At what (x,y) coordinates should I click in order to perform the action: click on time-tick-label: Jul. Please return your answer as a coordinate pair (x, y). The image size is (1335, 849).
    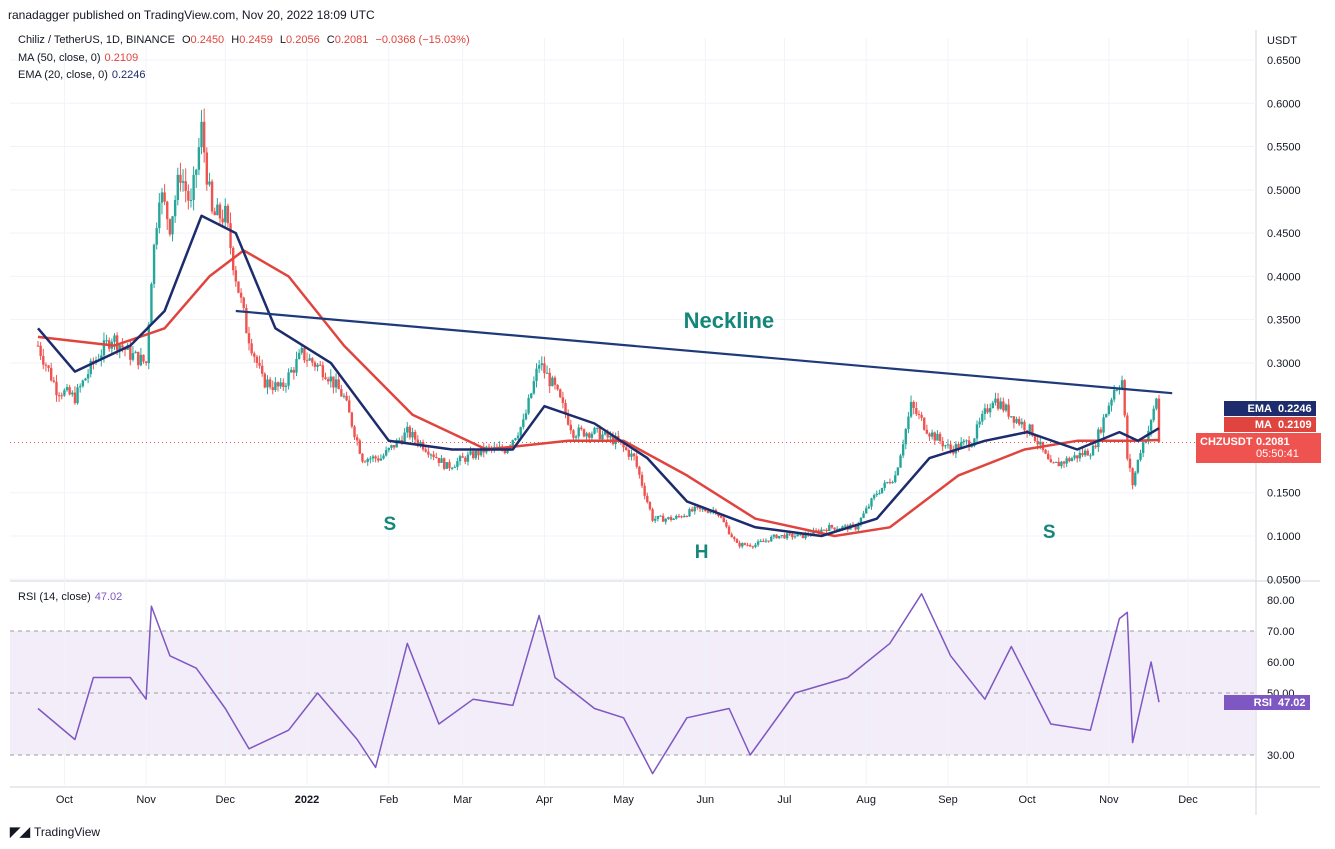
    Looking at the image, I should click on (784, 800).